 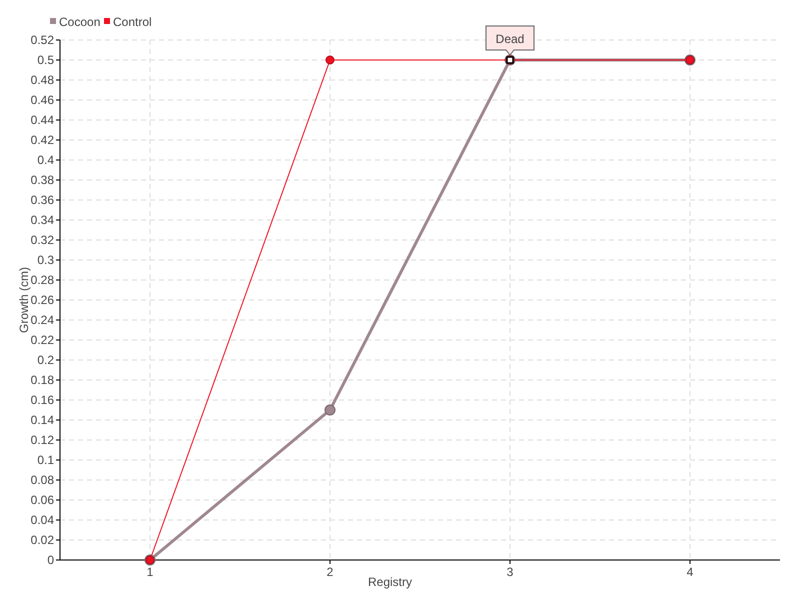 I want to click on y-tick-label: 0.02, so click(x=42, y=540).